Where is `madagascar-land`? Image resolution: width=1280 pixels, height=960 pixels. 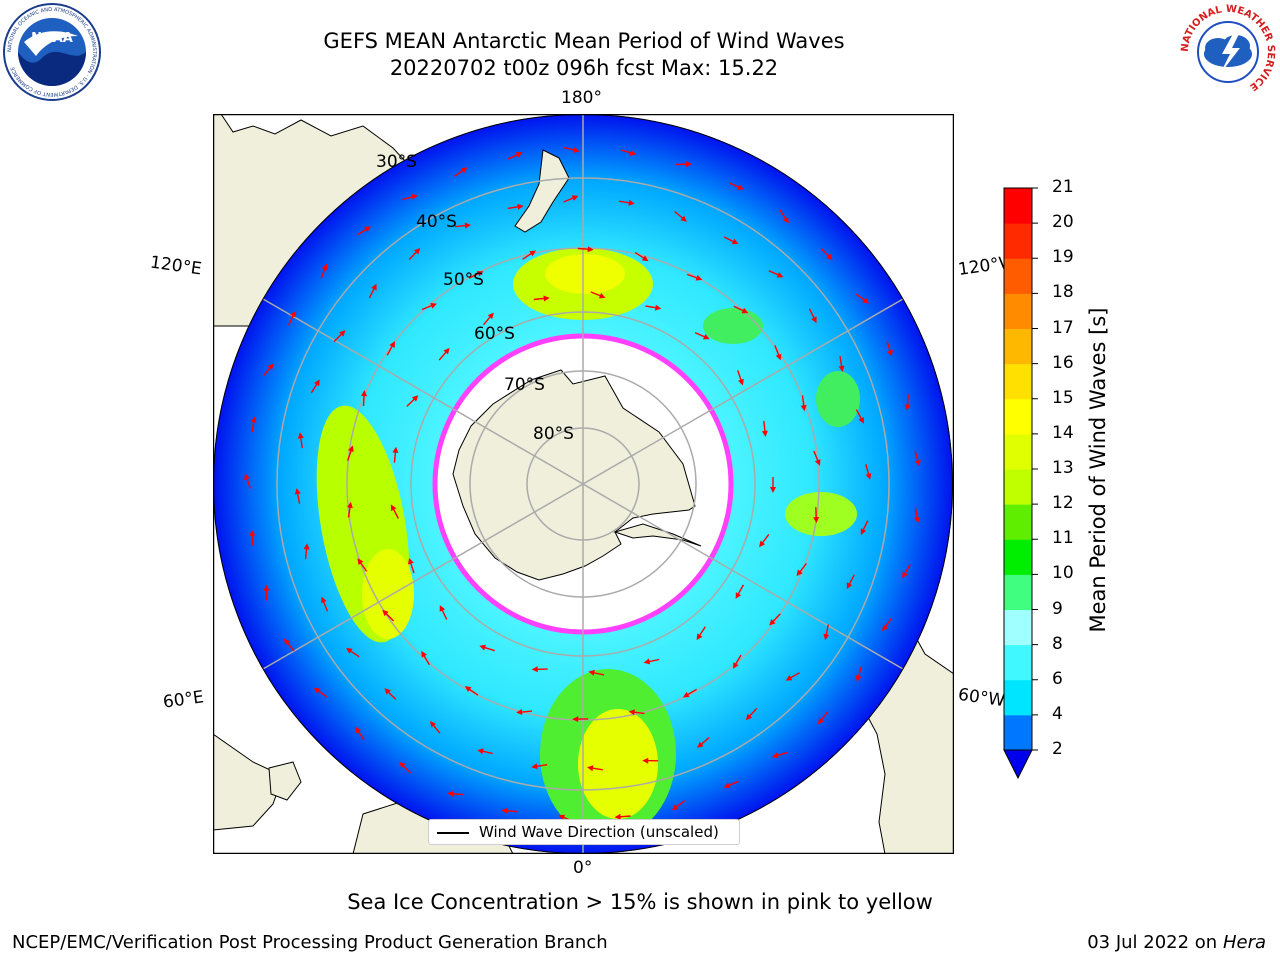 madagascar-land is located at coordinates (285, 781).